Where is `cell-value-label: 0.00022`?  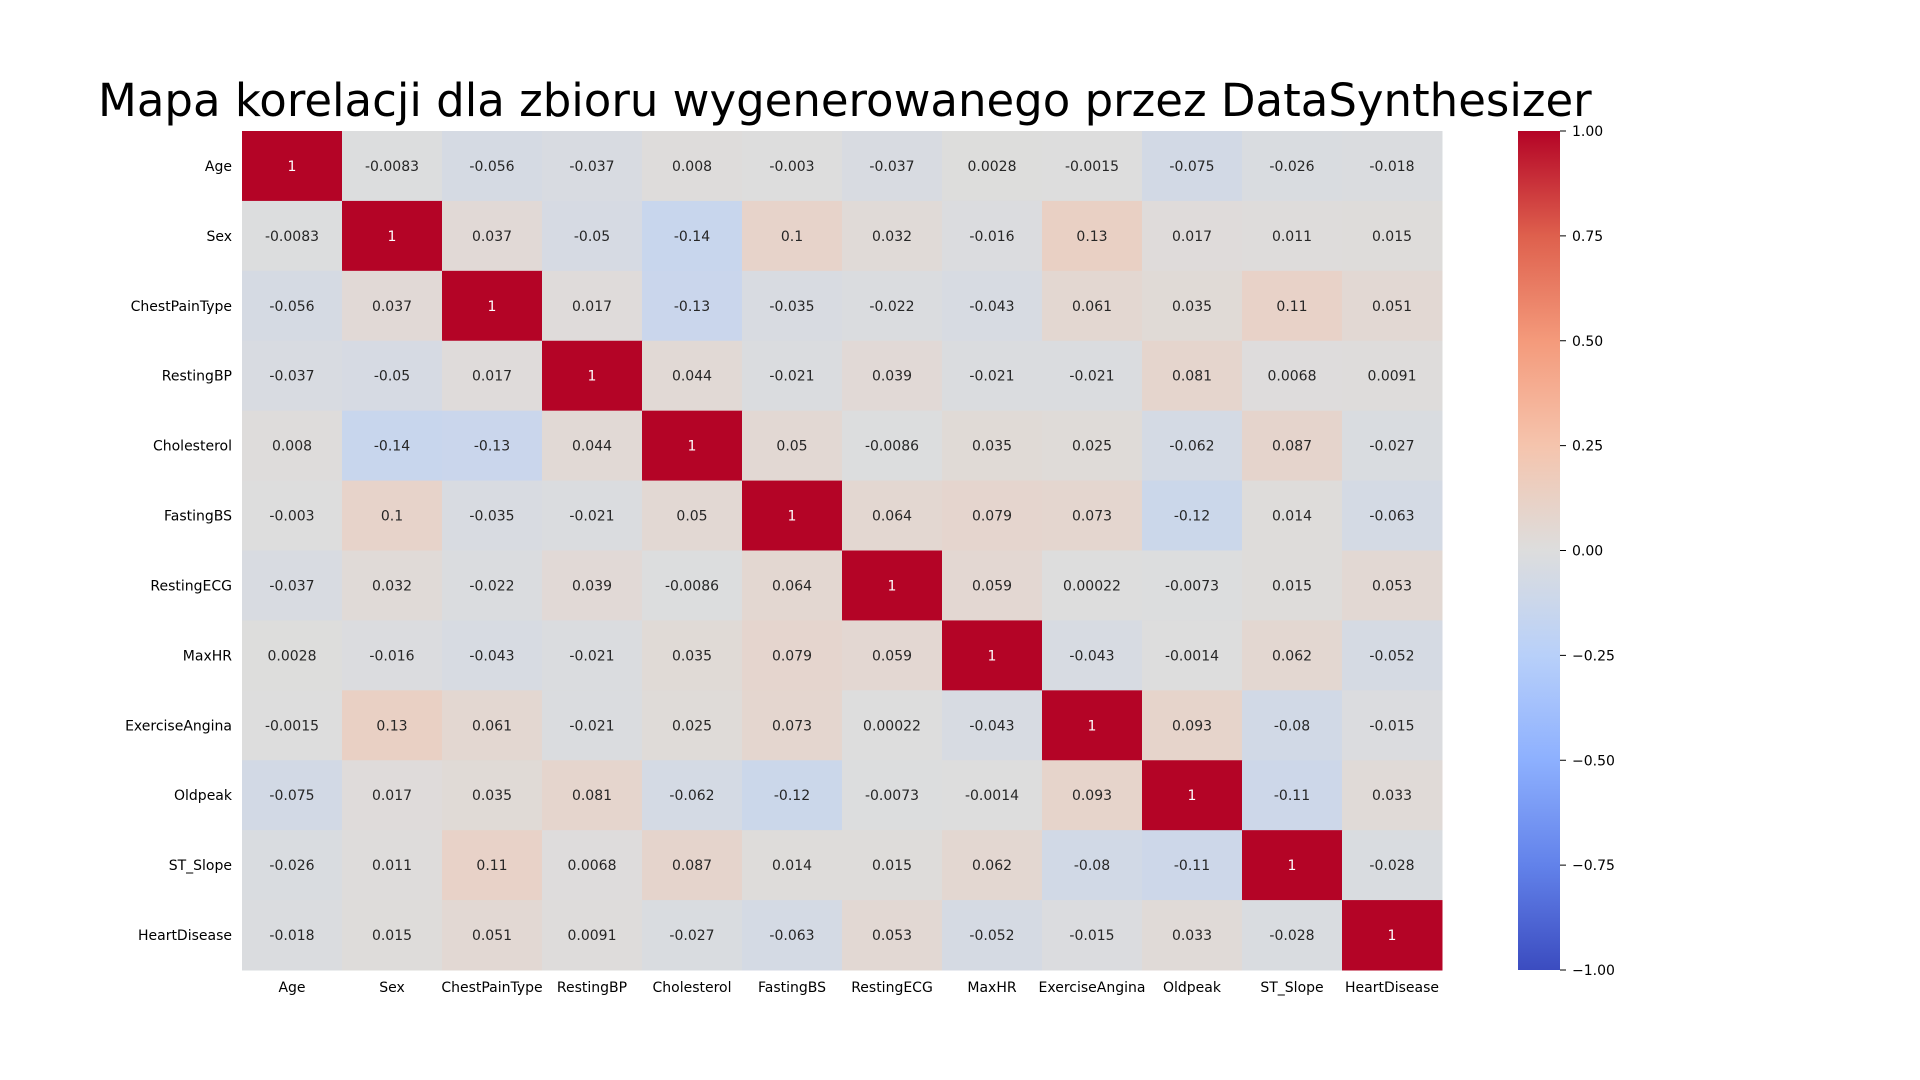
cell-value-label: 0.00022 is located at coordinates (892, 726).